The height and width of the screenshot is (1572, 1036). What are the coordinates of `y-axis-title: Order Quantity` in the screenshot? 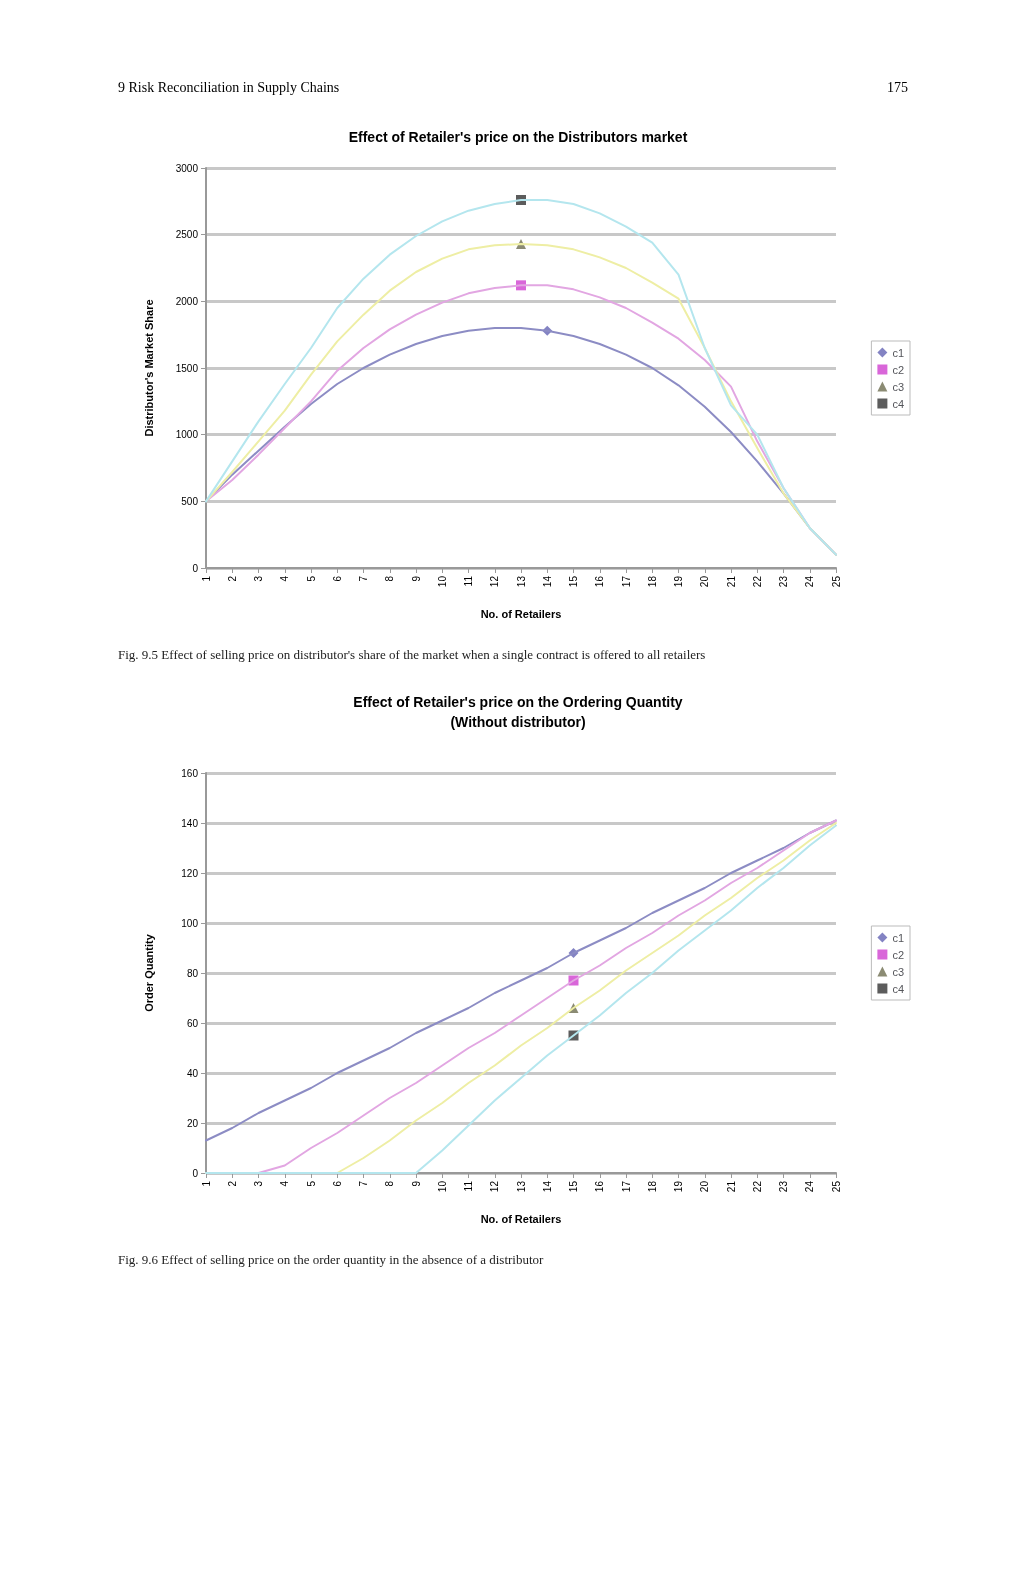 It's located at (148, 972).